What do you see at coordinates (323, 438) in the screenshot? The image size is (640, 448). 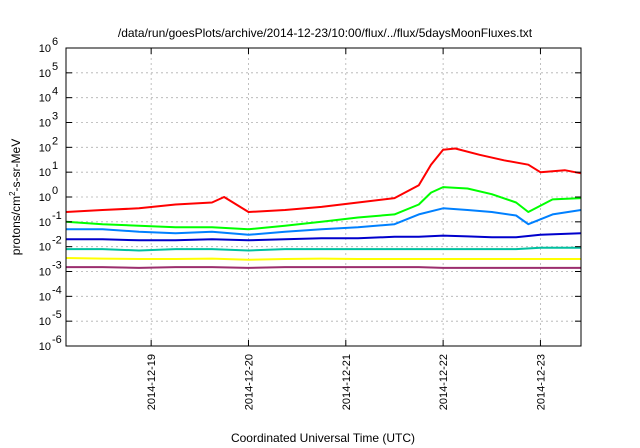 I see `x-axis-label: Coordinated Universal Time (UTC)` at bounding box center [323, 438].